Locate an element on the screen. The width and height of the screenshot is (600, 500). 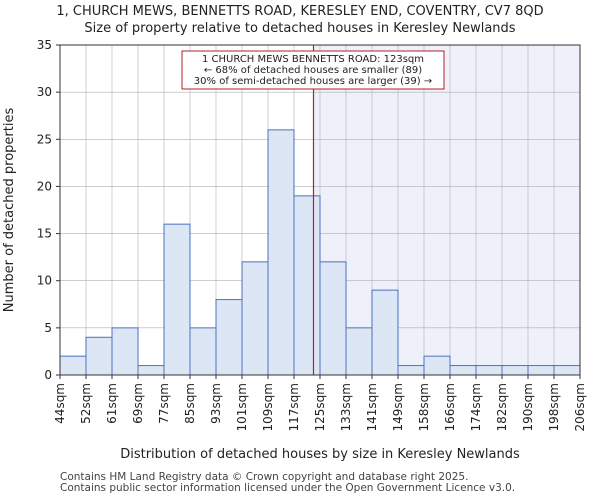
x-tick-label: 174sqm is located at coordinates (476, 407).